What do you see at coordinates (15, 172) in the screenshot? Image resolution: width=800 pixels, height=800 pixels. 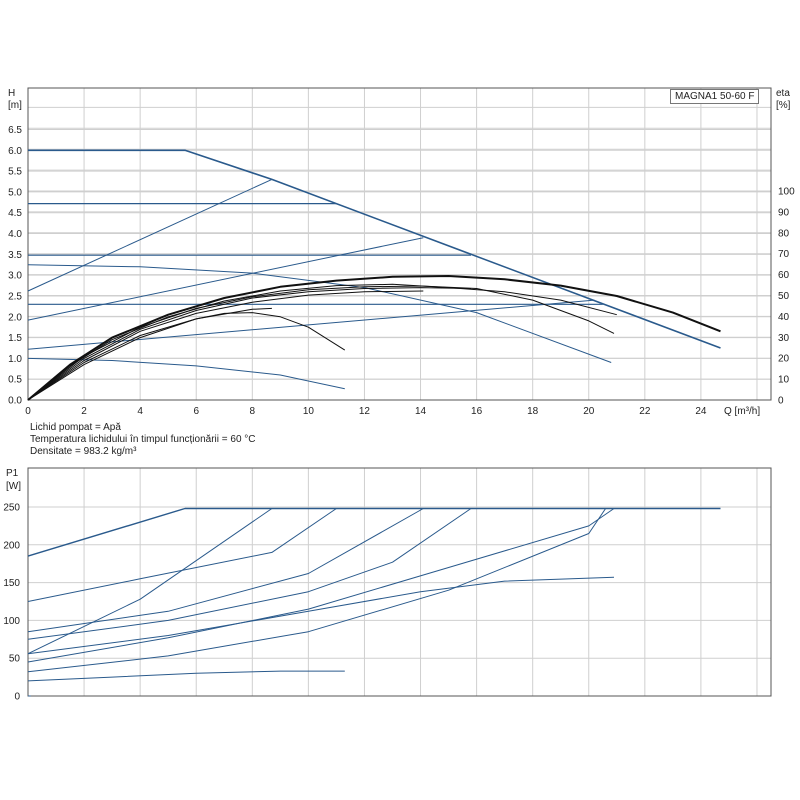 I see `head-y-tick-label: 5.5` at bounding box center [15, 172].